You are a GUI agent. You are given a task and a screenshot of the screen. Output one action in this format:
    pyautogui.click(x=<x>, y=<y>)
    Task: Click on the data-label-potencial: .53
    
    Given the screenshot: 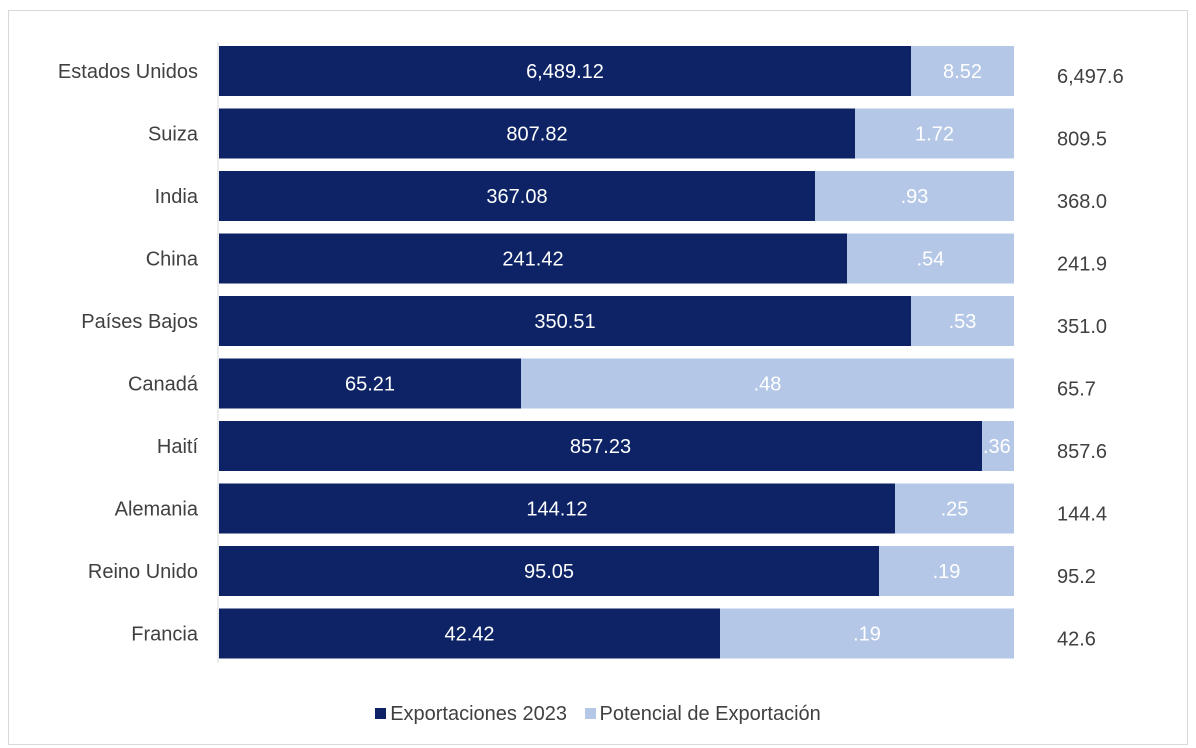 What is the action you would take?
    pyautogui.click(x=963, y=322)
    